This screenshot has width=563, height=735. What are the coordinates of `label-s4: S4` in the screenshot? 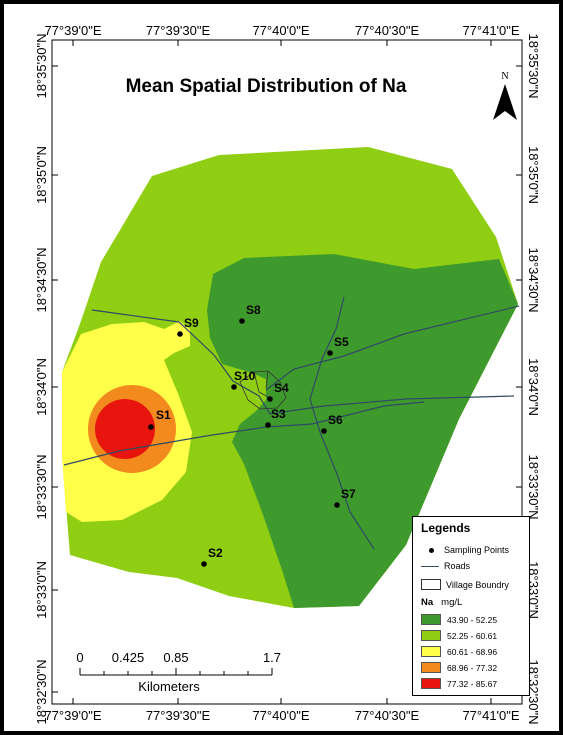 It's located at (281, 388).